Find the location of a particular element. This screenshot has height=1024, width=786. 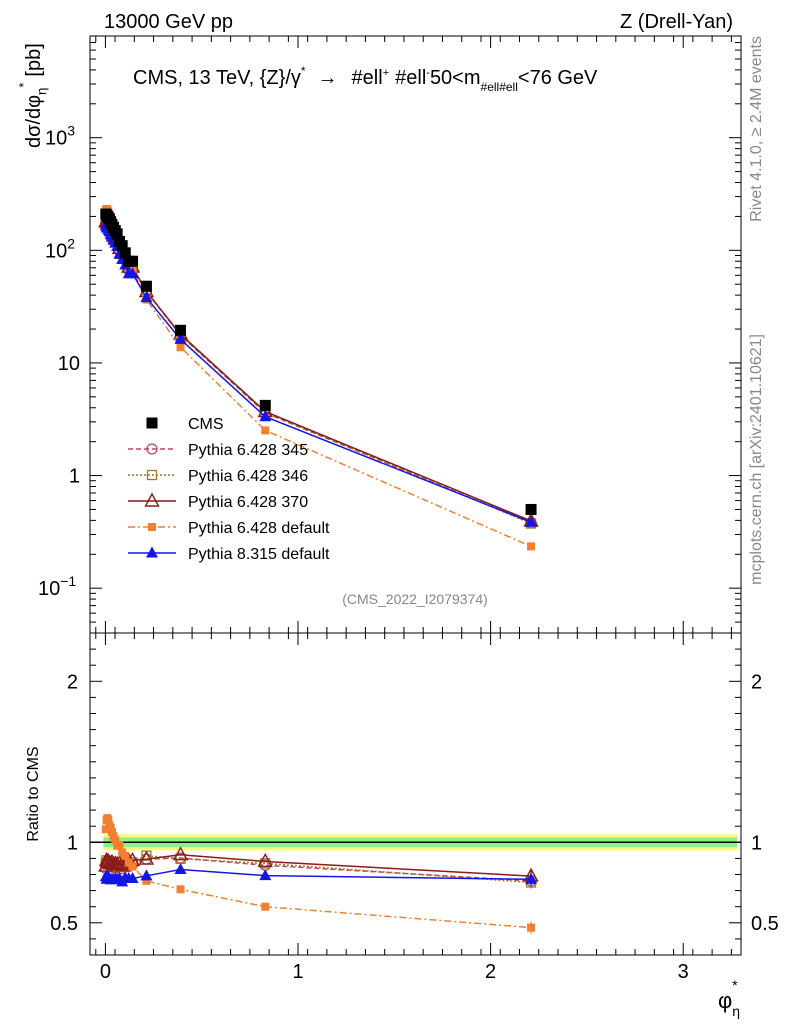

legend-label: Pythia 6.428 default is located at coordinates (259, 528).